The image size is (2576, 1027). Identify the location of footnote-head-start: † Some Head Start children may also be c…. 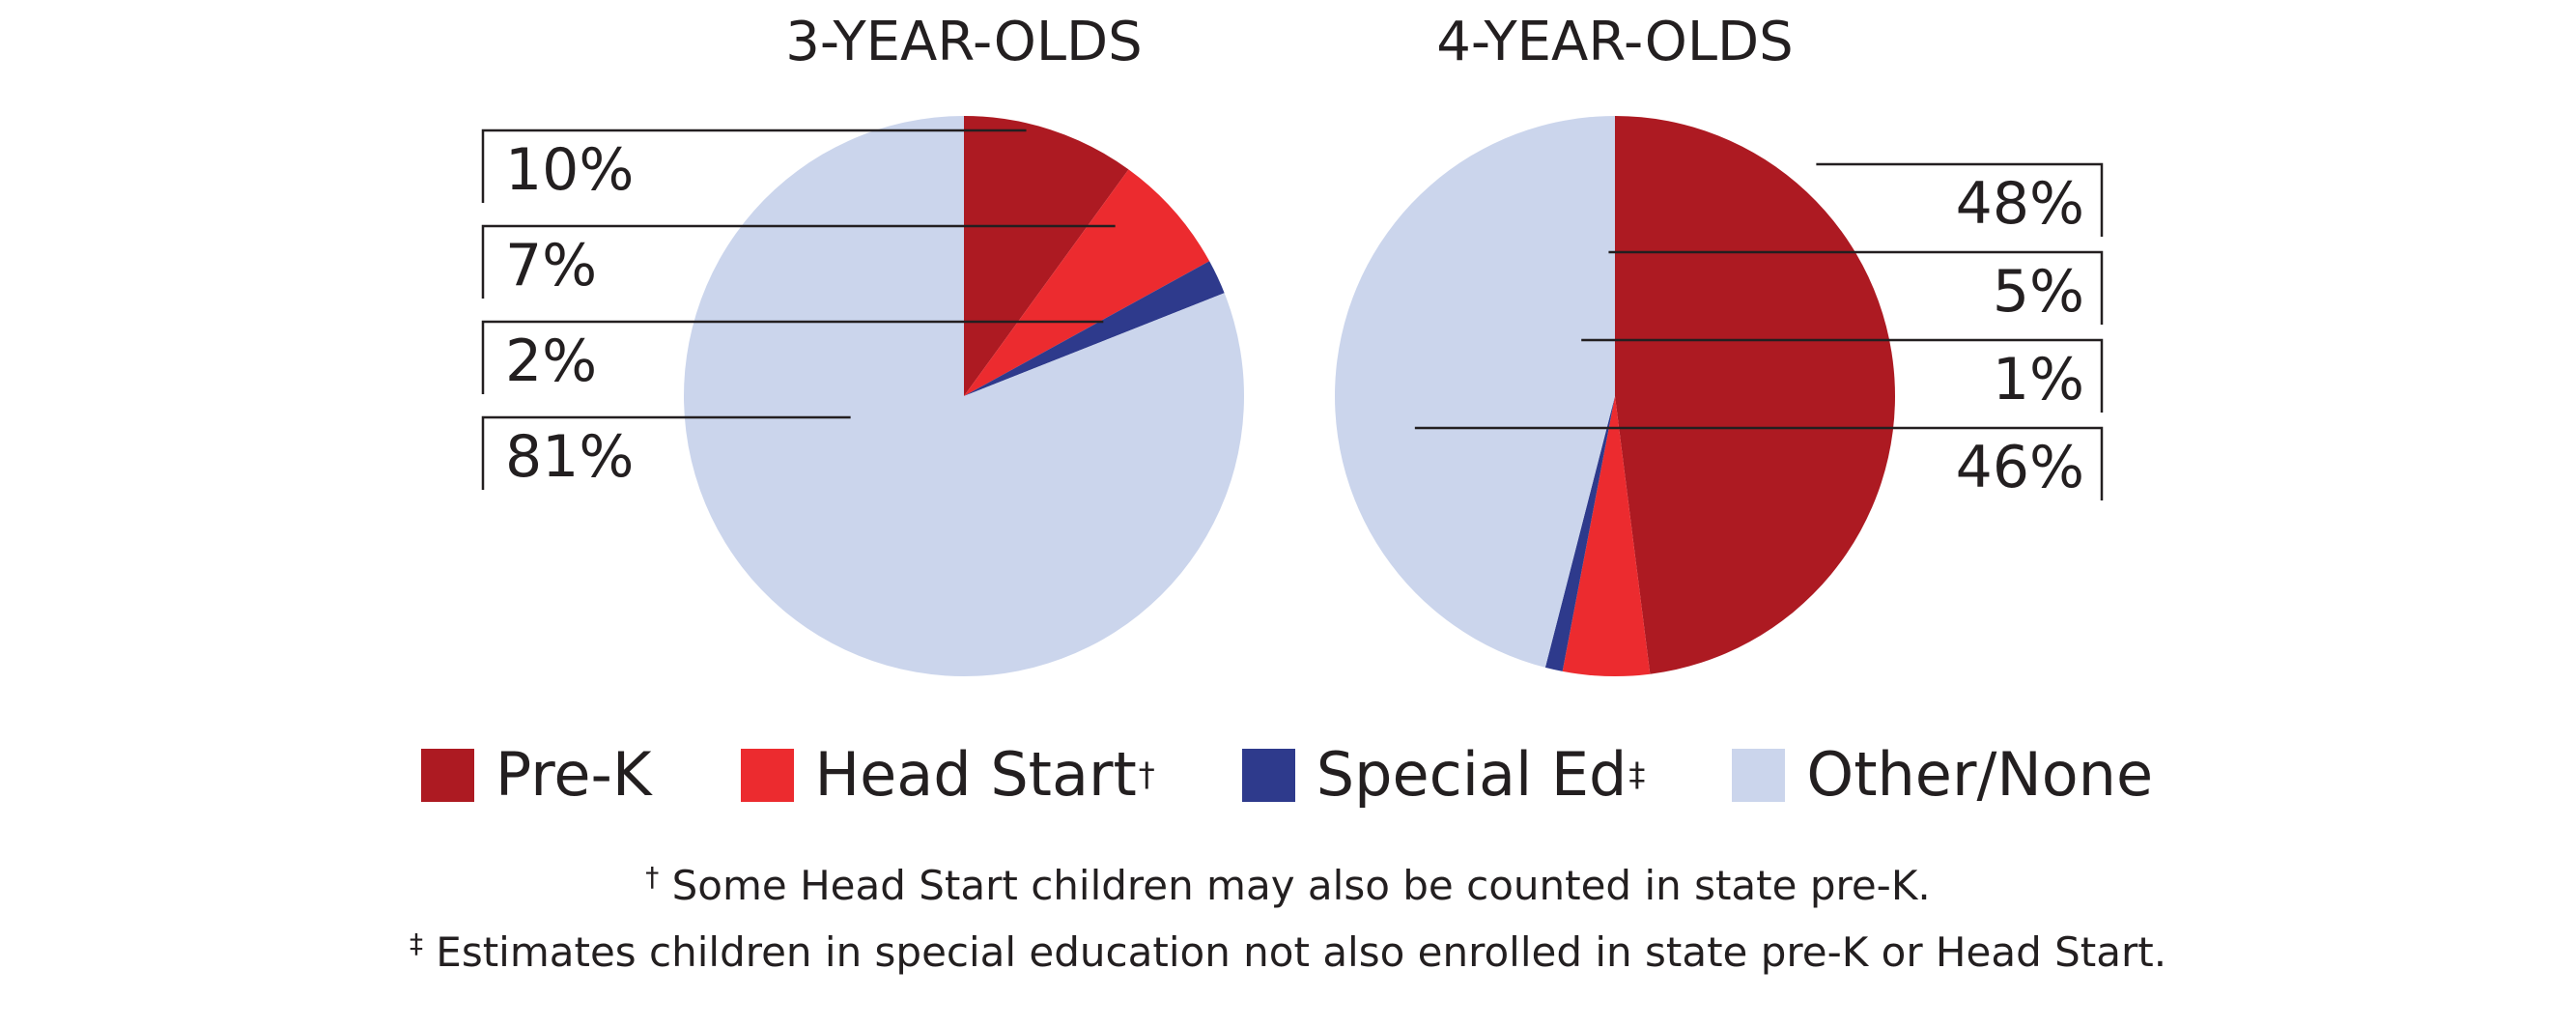
(1288, 881).